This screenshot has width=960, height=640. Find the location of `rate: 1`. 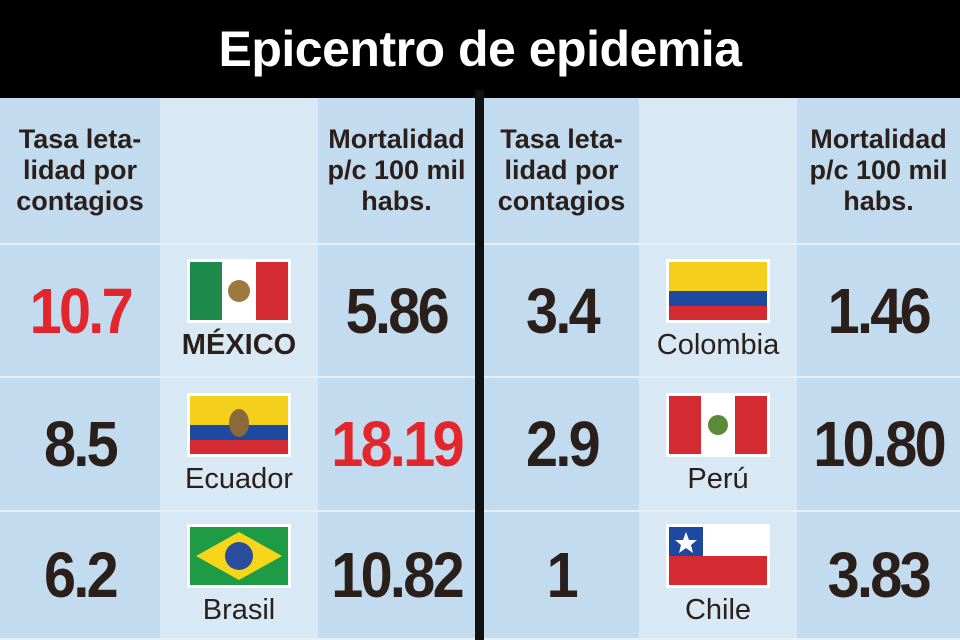

rate: 1 is located at coordinates (562, 575).